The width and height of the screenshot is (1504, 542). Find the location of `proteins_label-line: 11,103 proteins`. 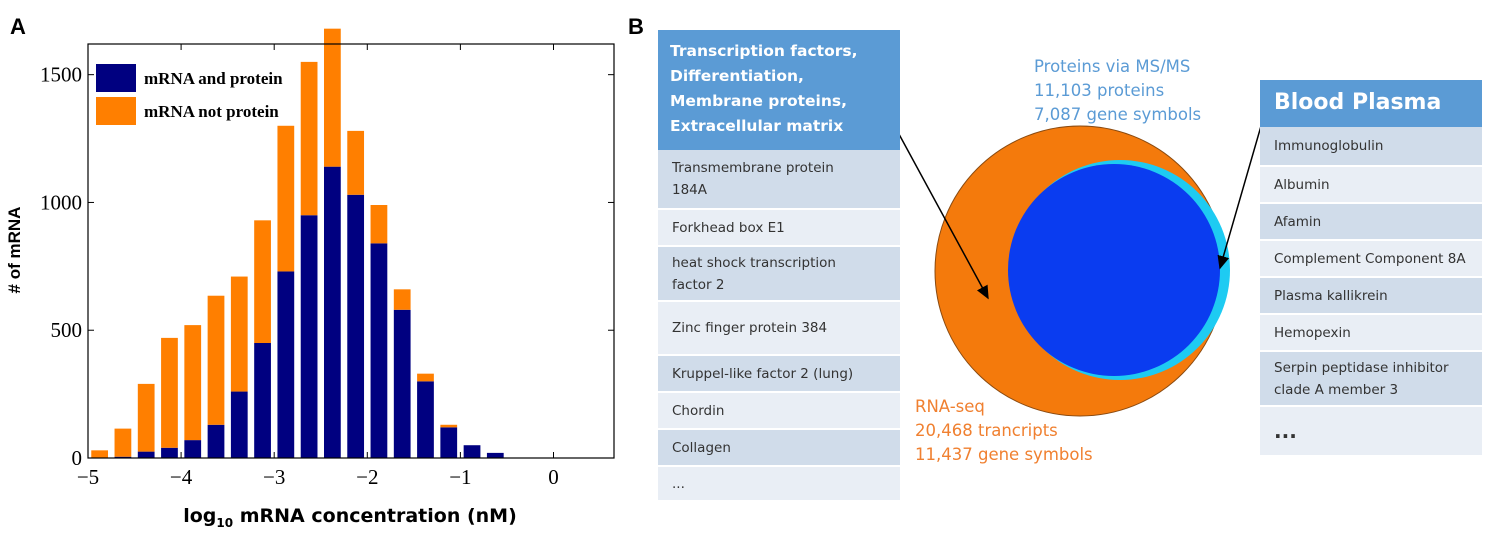

proteins_label-line: 11,103 proteins is located at coordinates (1099, 90).